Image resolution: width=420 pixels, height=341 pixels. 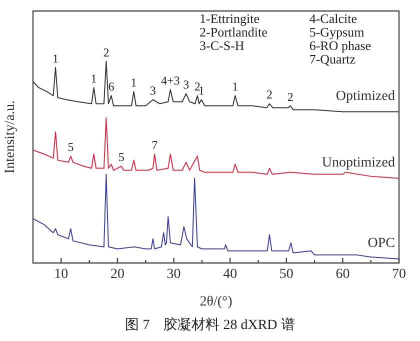 What do you see at coordinates (117, 274) in the screenshot?
I see `x-tick-label: 20` at bounding box center [117, 274].